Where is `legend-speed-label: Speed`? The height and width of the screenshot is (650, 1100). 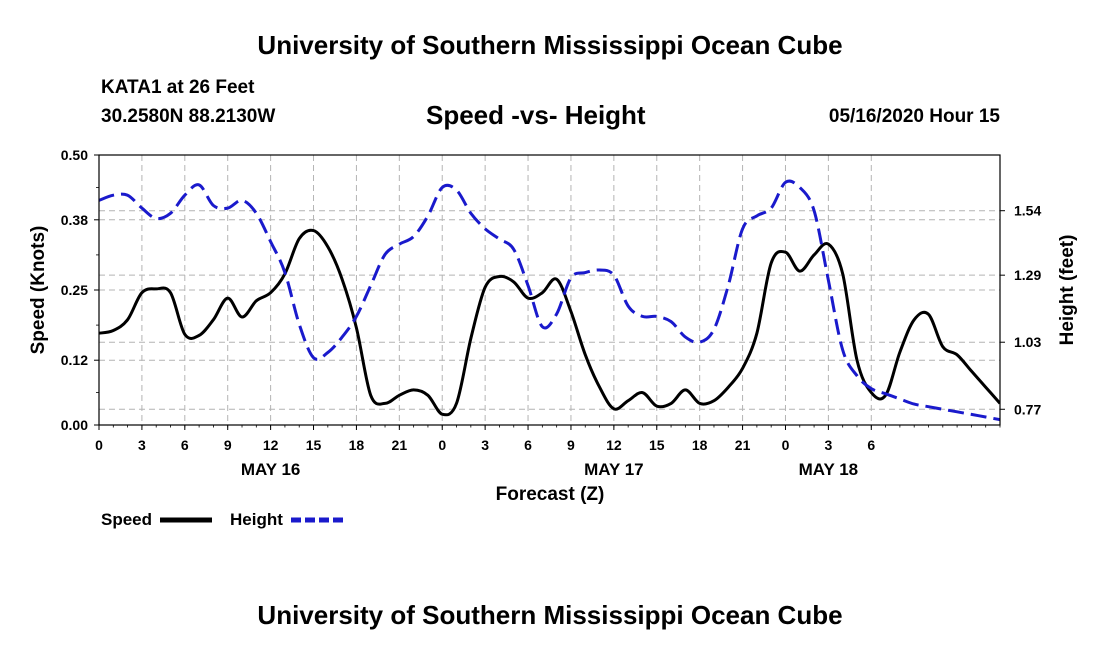
legend-speed-label: Speed is located at coordinates (126, 519).